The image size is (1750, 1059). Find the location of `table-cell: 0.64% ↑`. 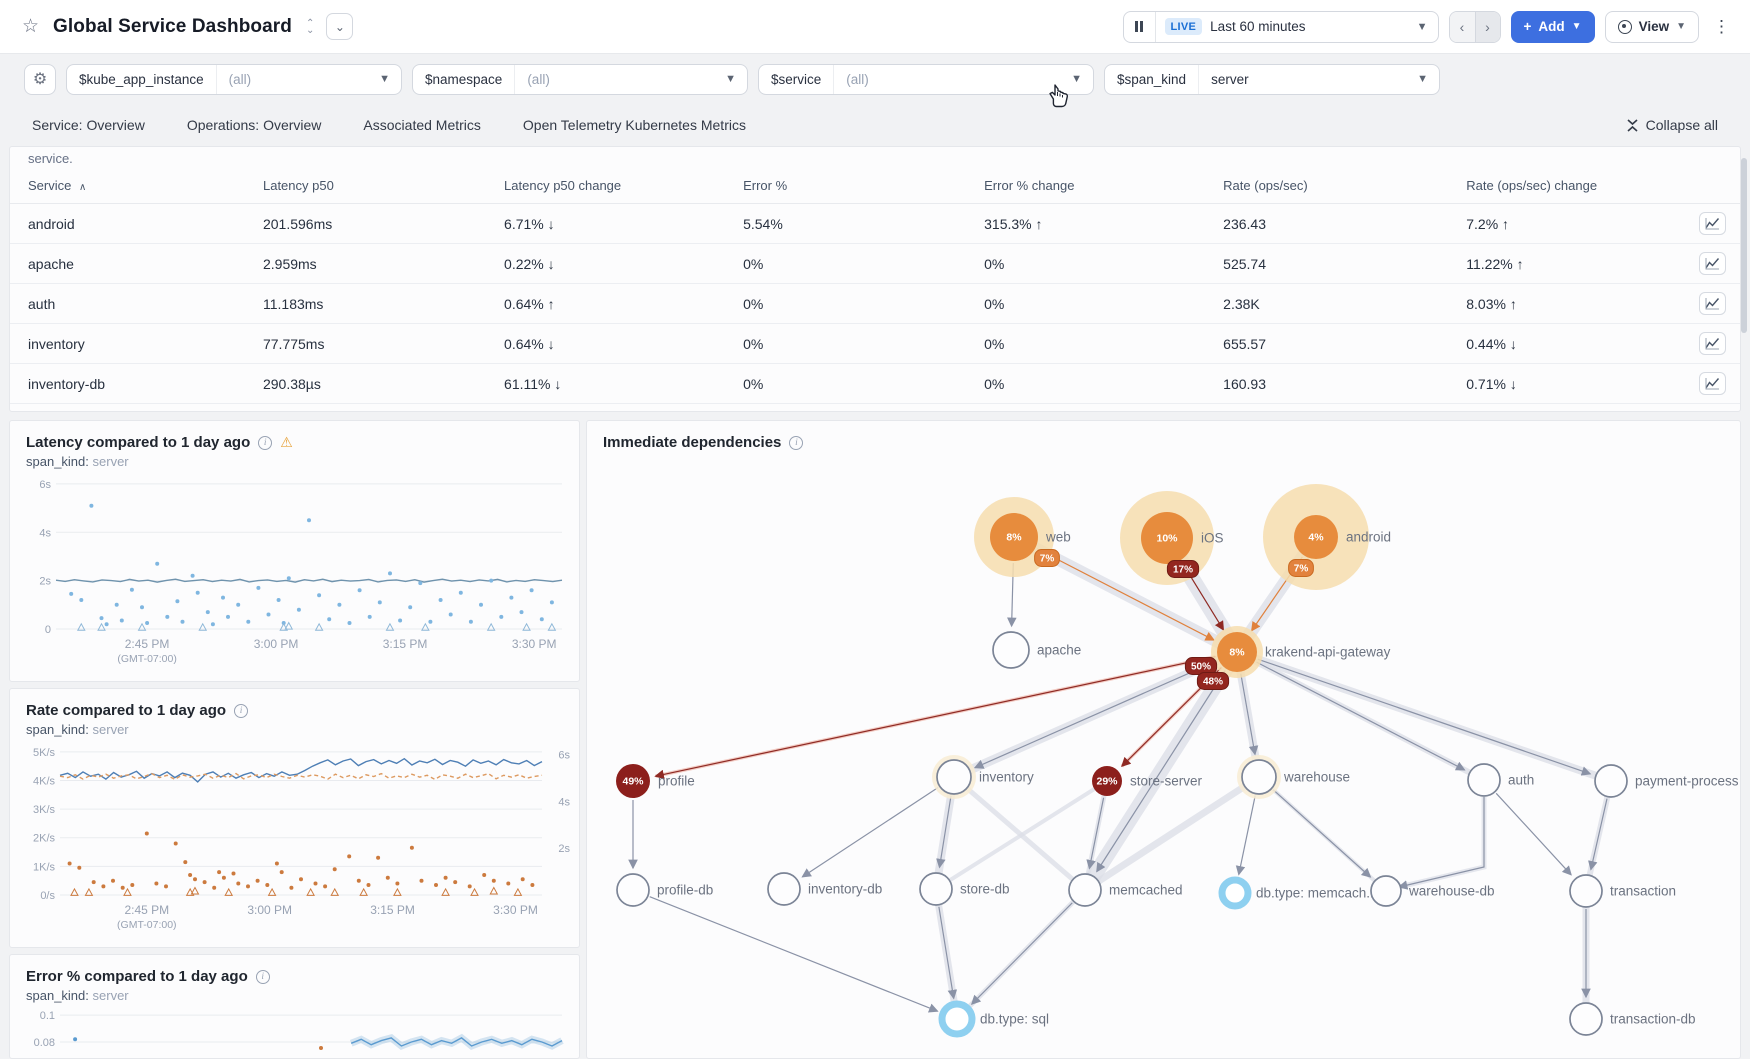

table-cell: 0.64% ↑ is located at coordinates (606, 303).